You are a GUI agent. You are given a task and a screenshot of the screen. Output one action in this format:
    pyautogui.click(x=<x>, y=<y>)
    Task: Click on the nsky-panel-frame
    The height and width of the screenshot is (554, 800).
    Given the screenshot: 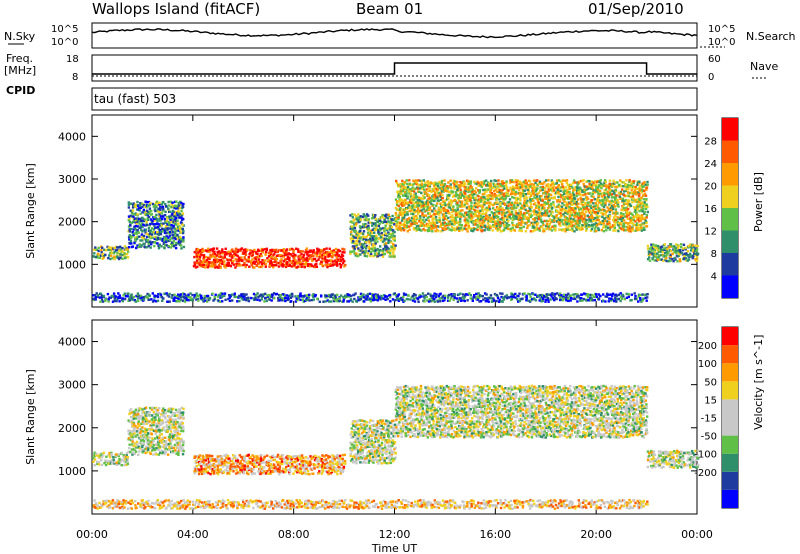 What is the action you would take?
    pyautogui.click(x=394, y=35)
    